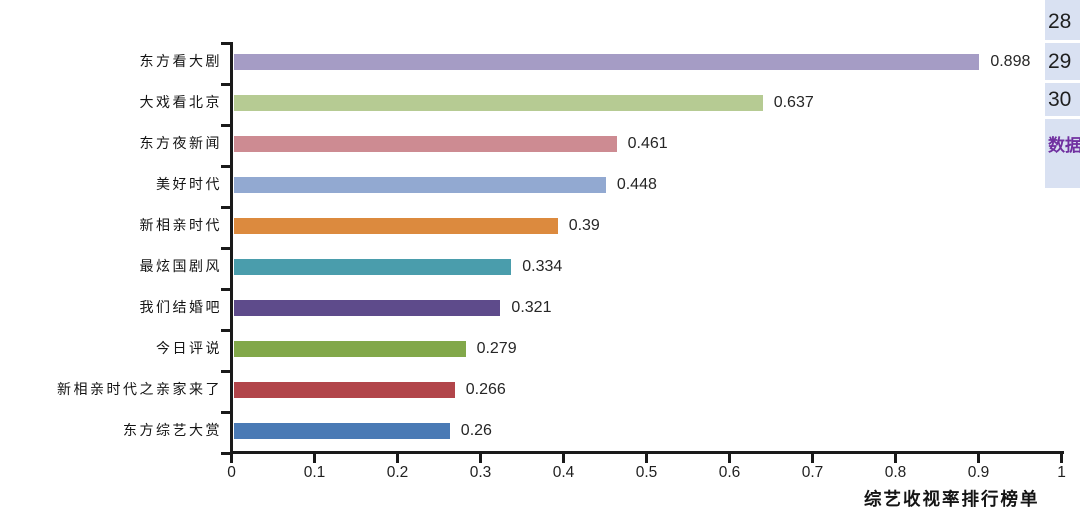  I want to click on data-link-cell: 数据, so click(1064, 145).